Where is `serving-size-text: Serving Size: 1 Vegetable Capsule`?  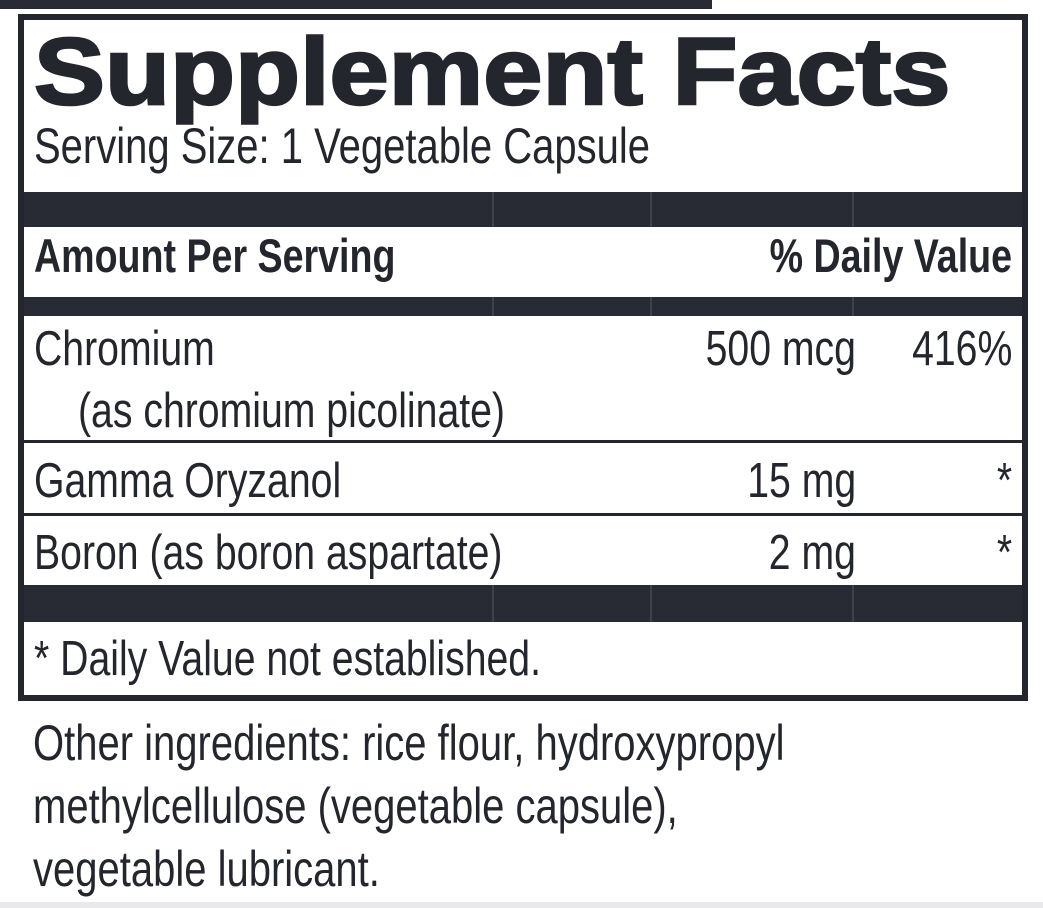 serving-size-text: Serving Size: 1 Vegetable Capsule is located at coordinates (342, 146).